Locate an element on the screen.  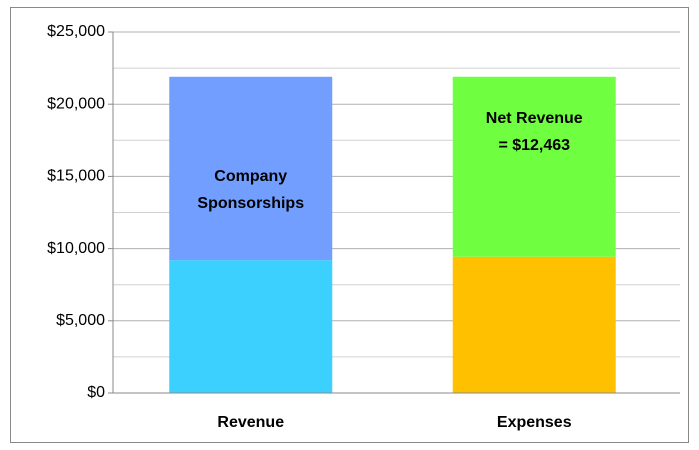
x-tick-label: Expenses is located at coordinates (534, 422).